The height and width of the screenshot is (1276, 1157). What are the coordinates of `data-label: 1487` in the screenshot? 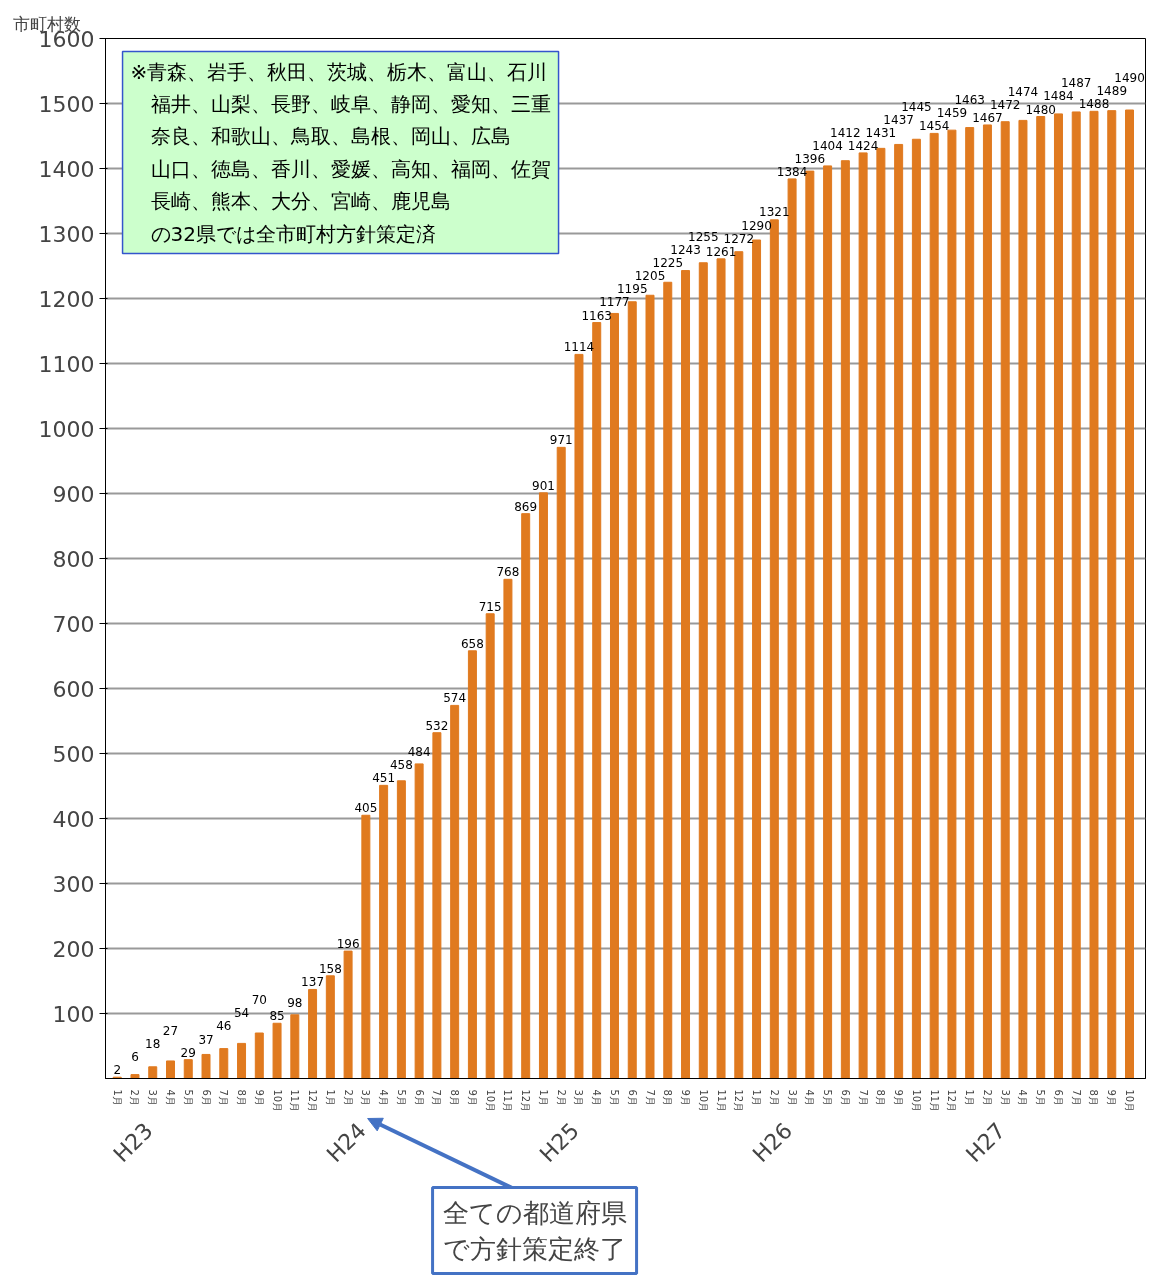 It's located at (1076, 83).